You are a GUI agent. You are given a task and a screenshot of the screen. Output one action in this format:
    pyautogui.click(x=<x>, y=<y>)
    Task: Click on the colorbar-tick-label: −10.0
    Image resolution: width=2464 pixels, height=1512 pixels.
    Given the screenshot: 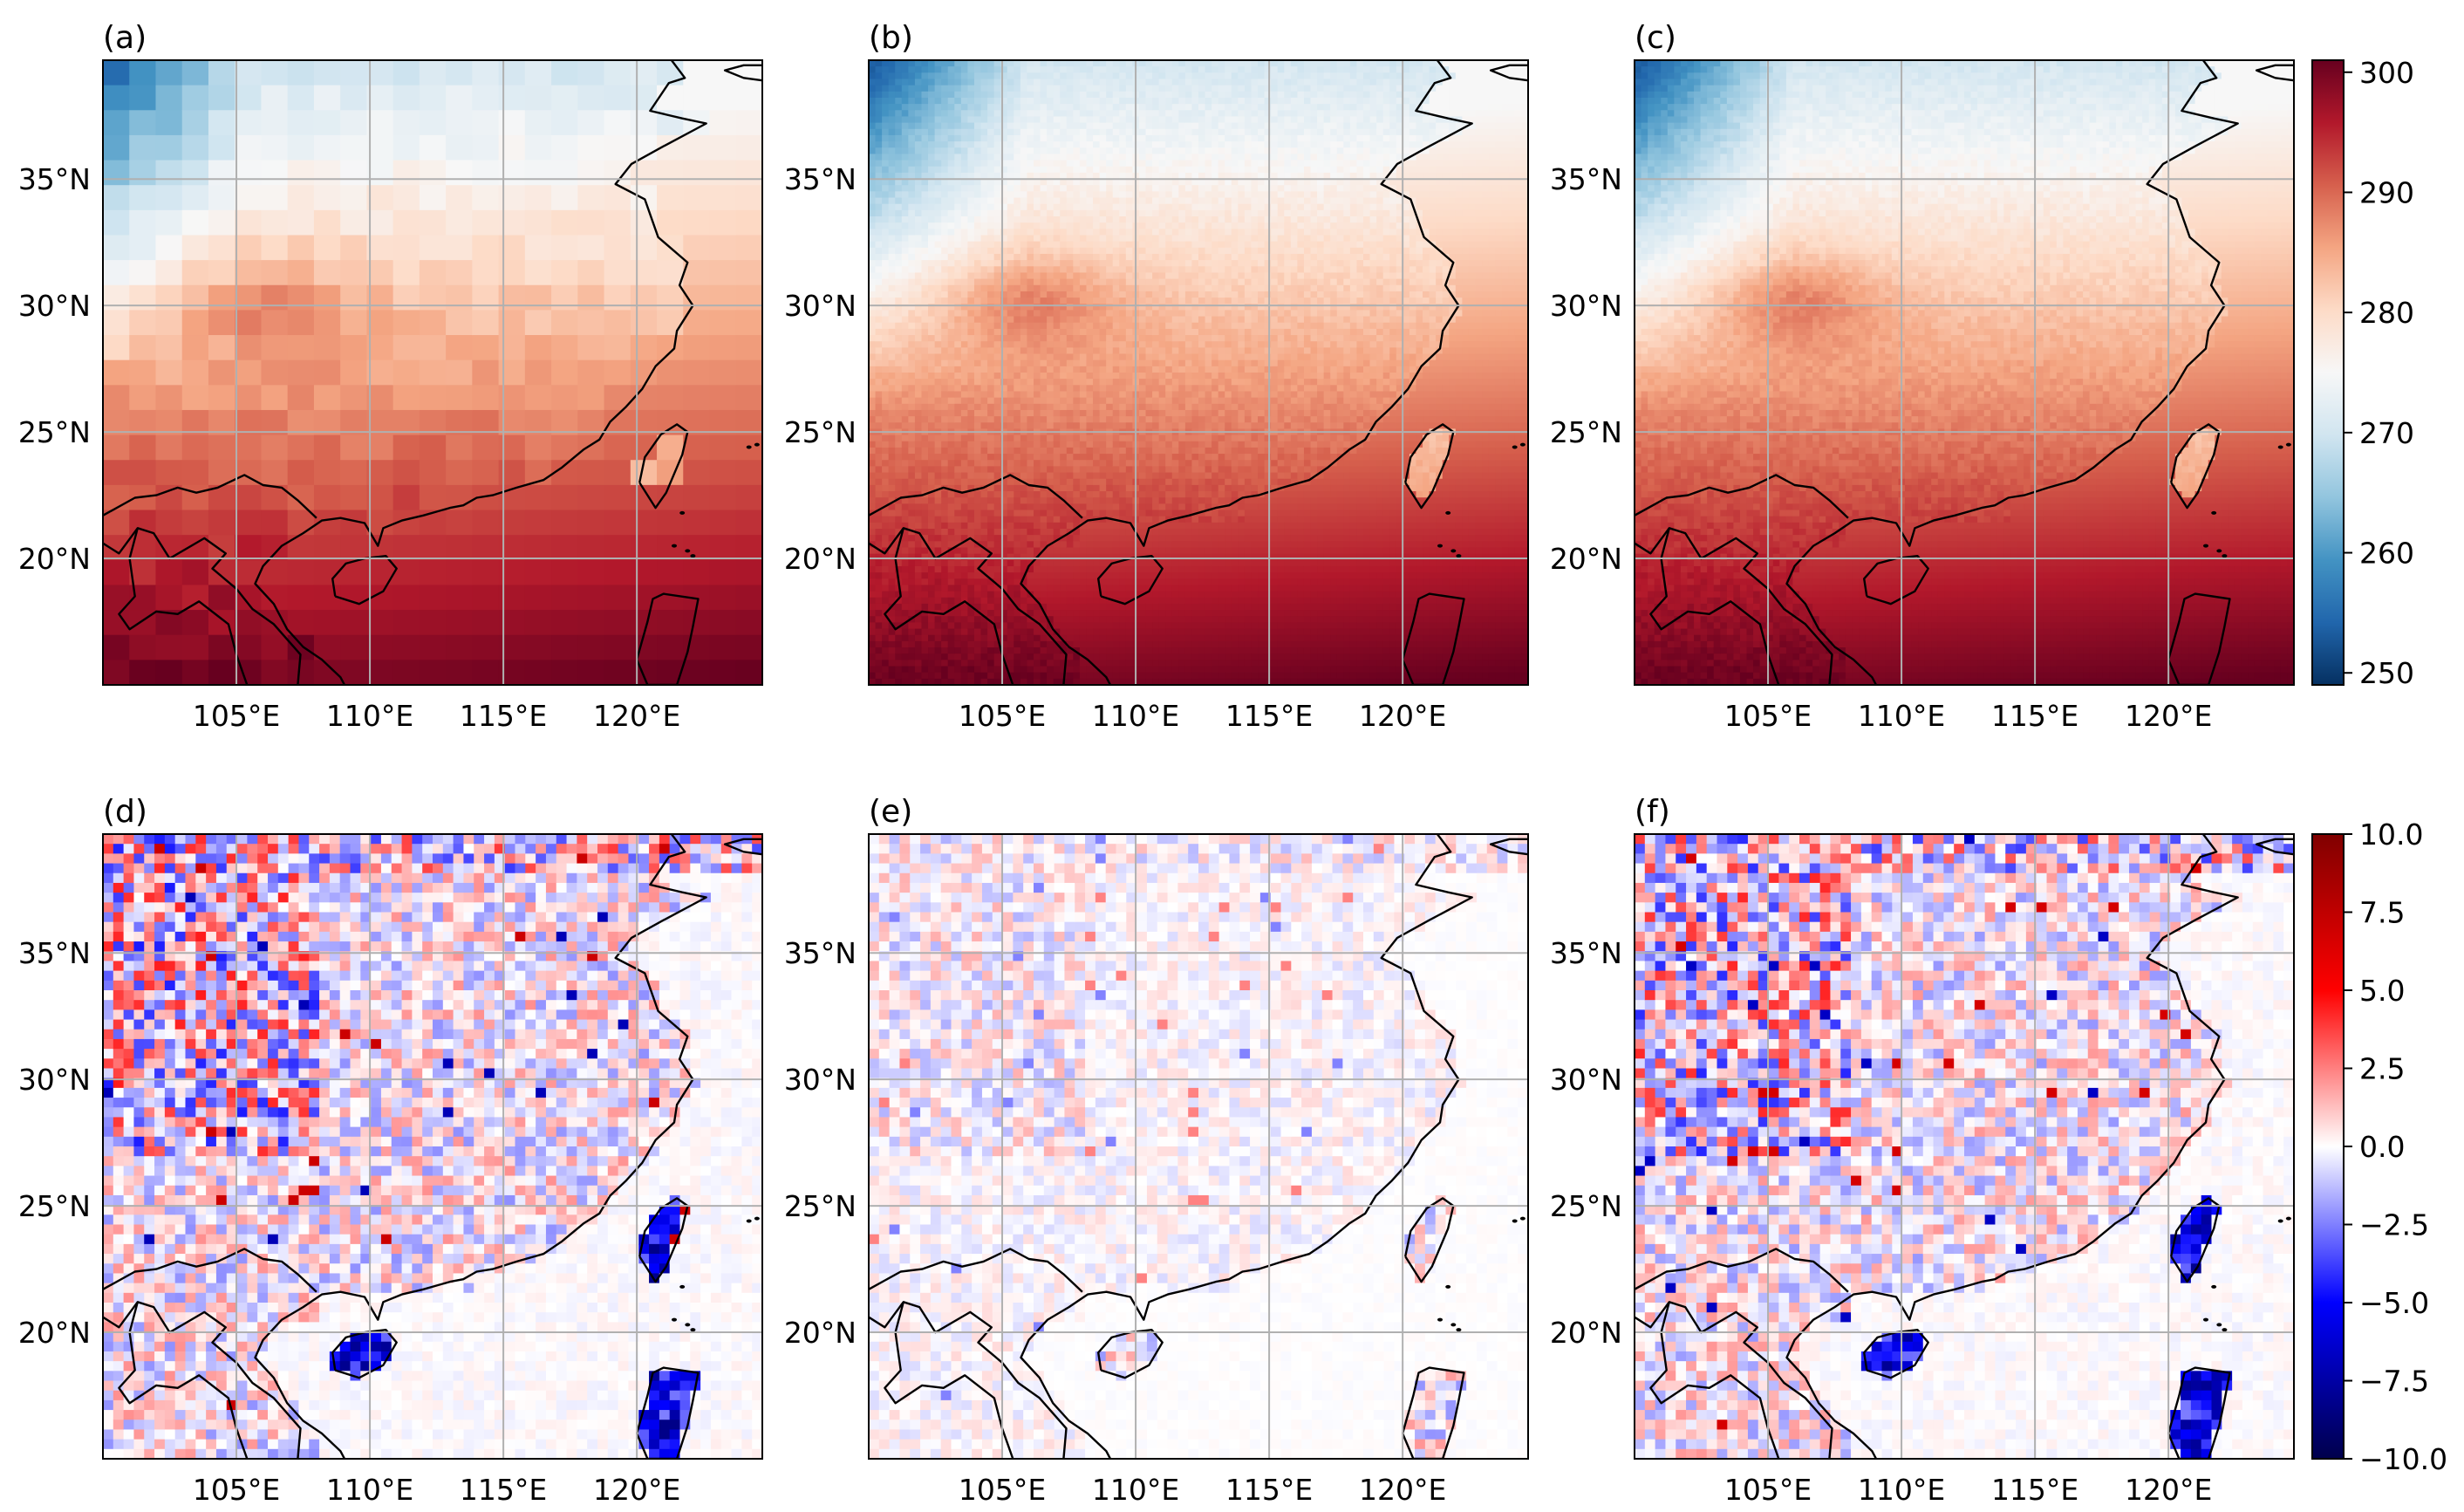 What is the action you would take?
    pyautogui.click(x=2403, y=1459)
    